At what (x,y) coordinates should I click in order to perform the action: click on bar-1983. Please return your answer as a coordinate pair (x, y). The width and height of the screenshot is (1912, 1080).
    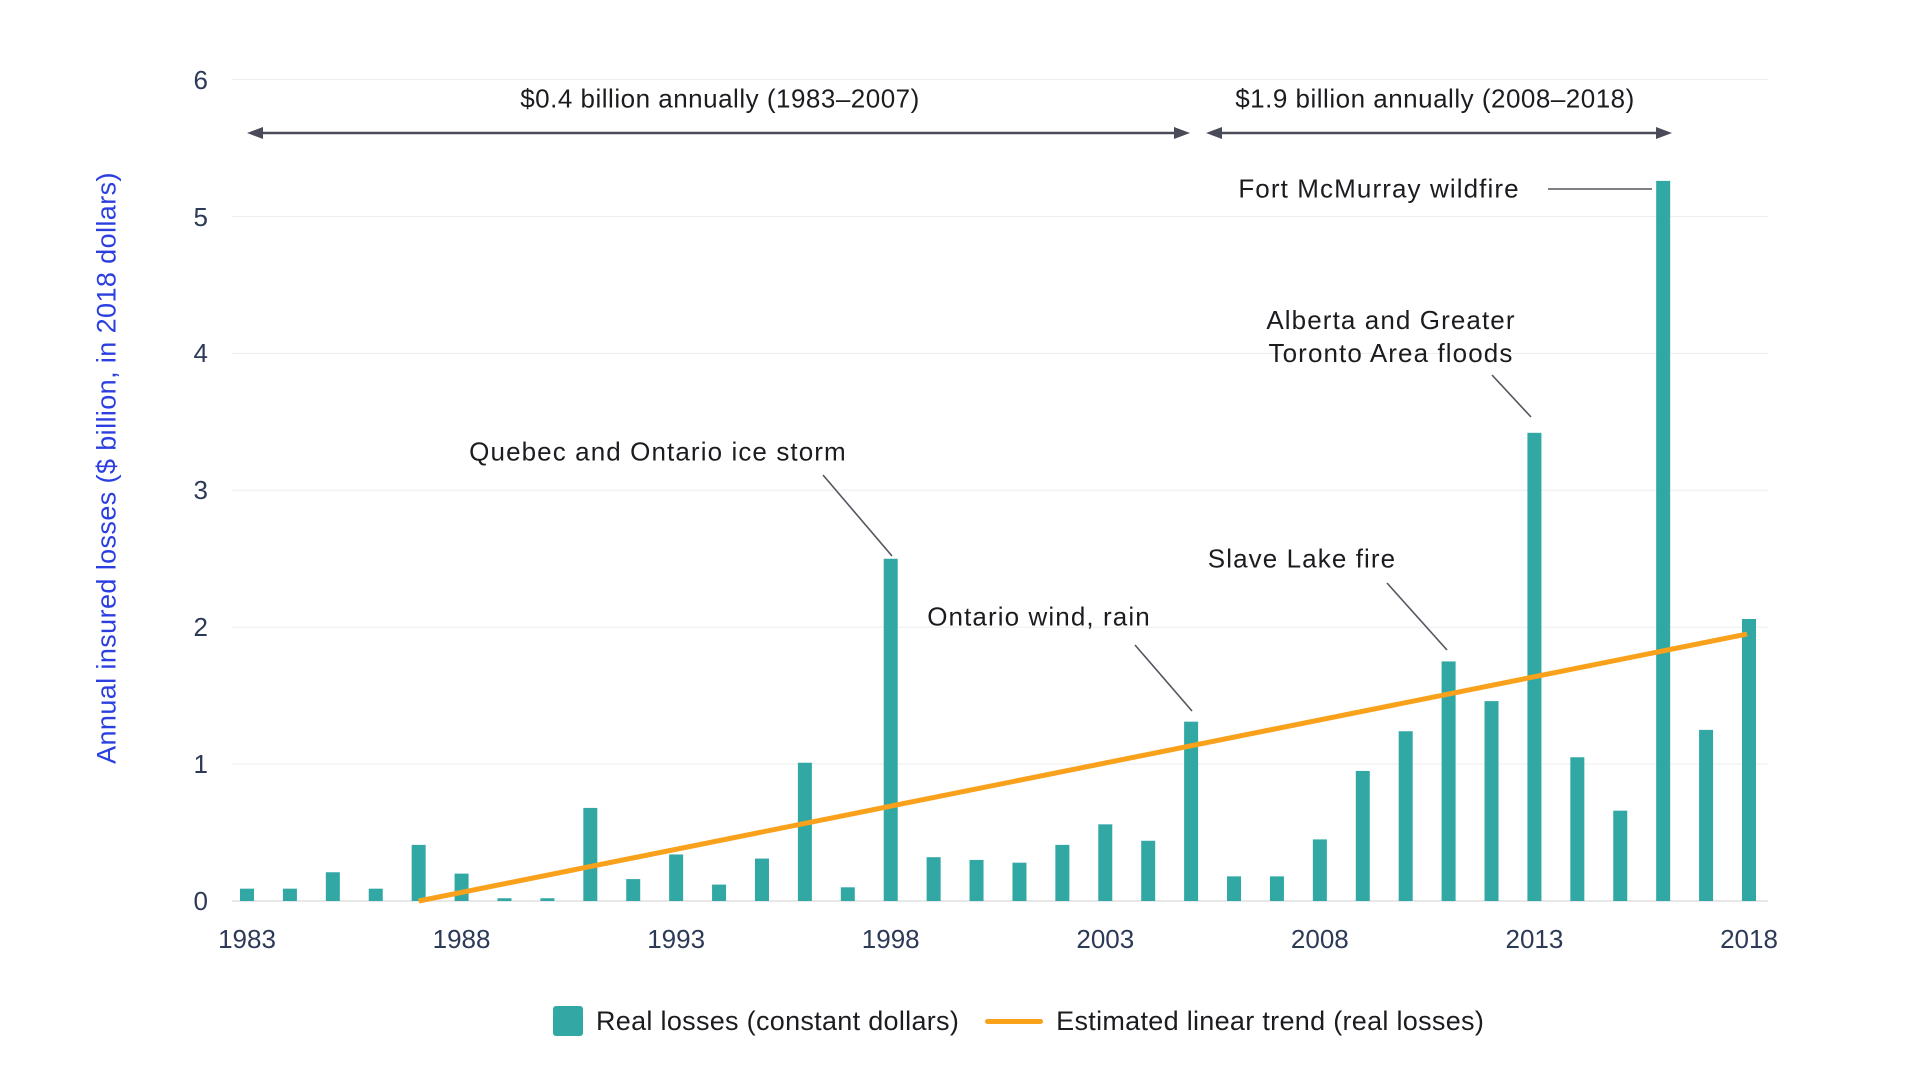
    Looking at the image, I should click on (247, 894).